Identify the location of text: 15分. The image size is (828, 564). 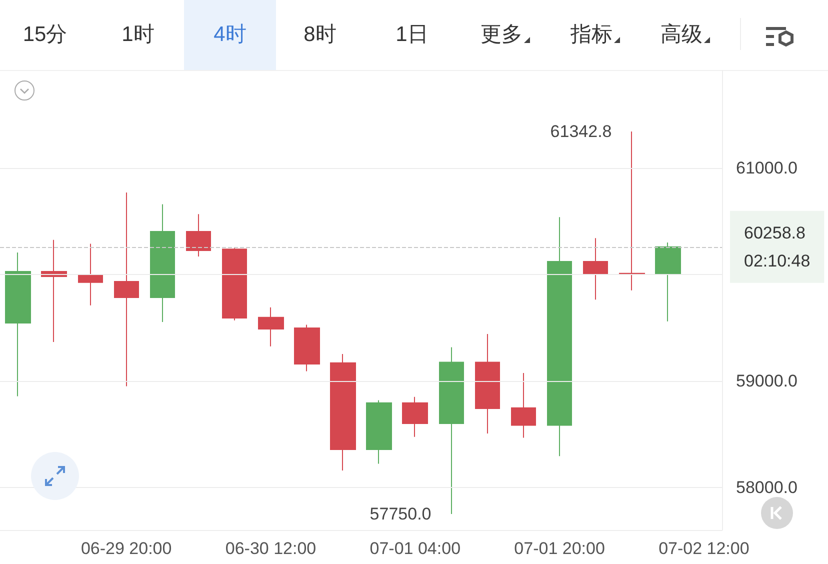
(45, 34).